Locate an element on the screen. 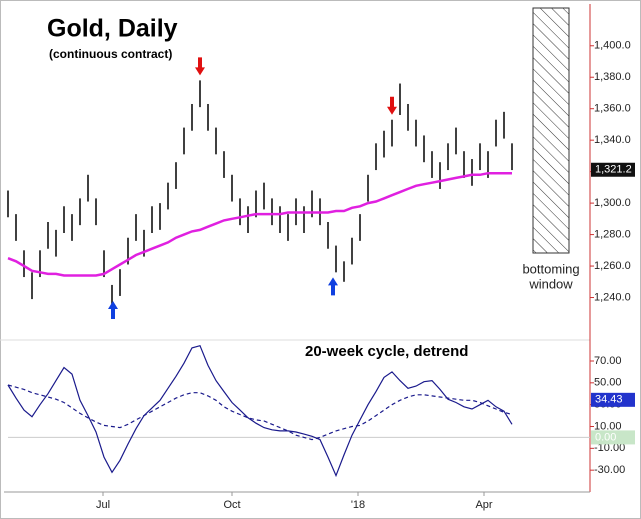 The image size is (641, 519). y-tick-label: 70.00 is located at coordinates (608, 361).